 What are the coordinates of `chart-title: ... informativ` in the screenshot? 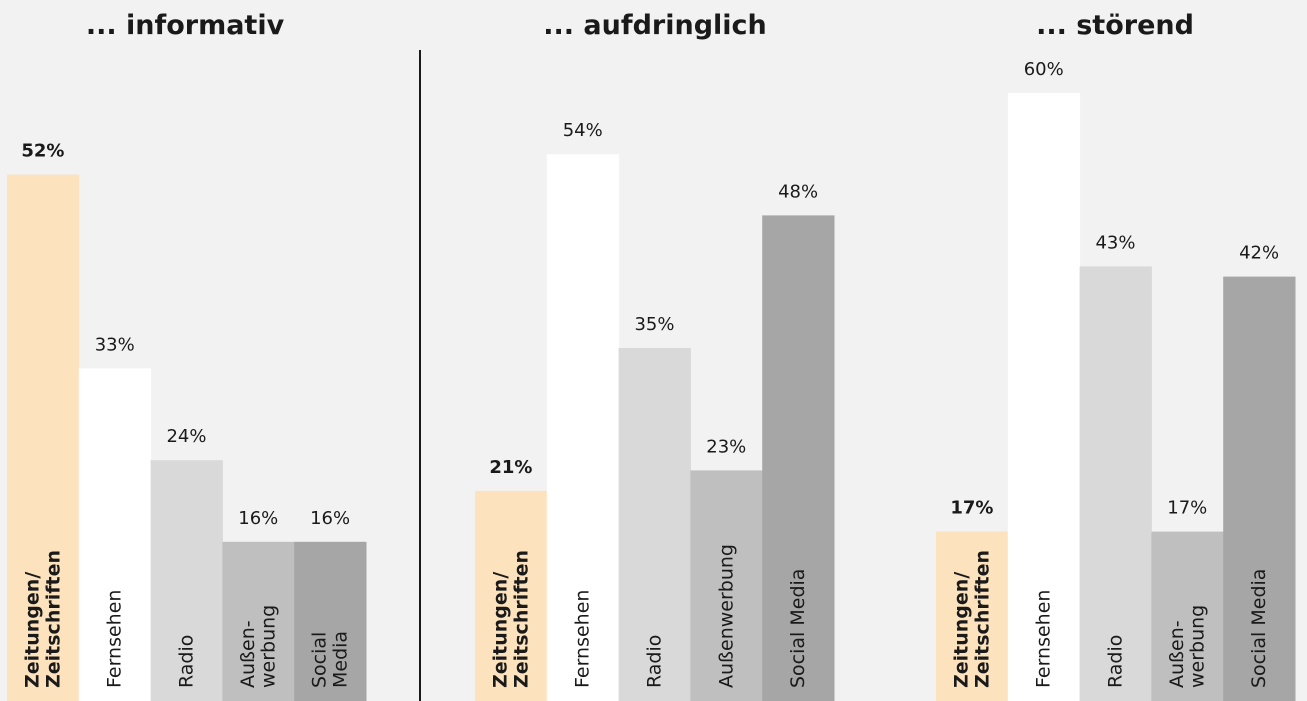 It's located at (185, 25).